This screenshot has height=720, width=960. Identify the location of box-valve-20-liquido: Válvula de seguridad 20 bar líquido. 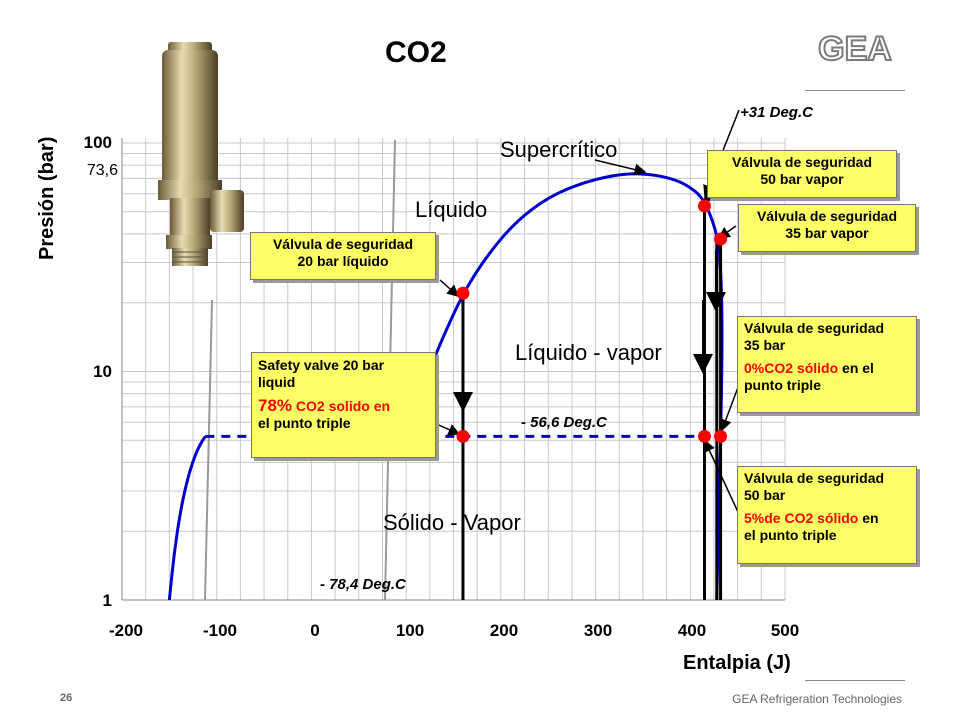
(343, 256).